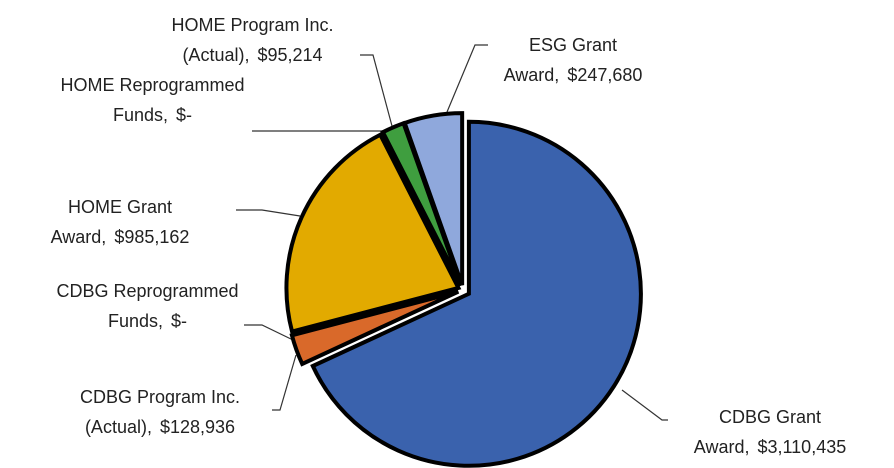  I want to click on slice-value: $3,110,435, so click(802, 447).